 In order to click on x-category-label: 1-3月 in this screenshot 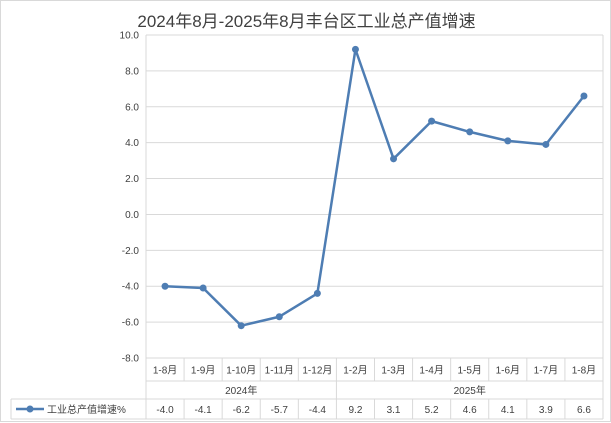, I will do `click(393, 371)`.